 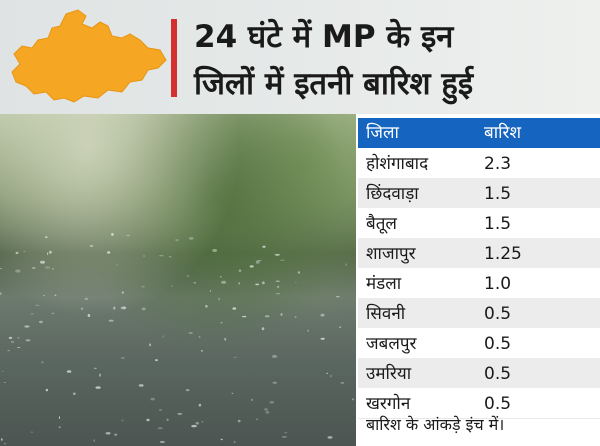 I want to click on table-row: होशंगाबाद 2.3, so click(x=479, y=163).